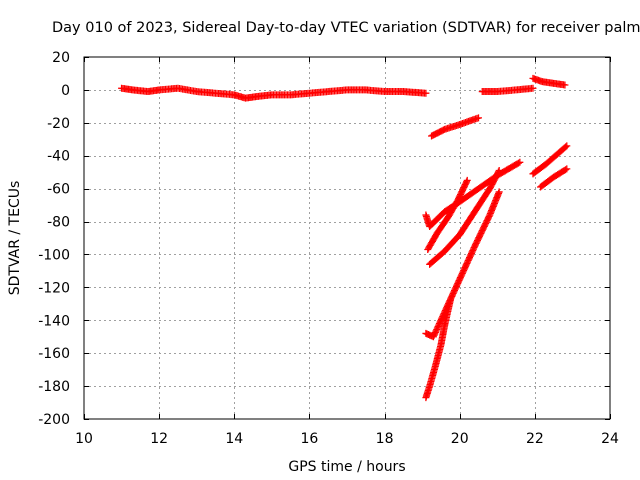 The image size is (640, 480). What do you see at coordinates (58, 124) in the screenshot?
I see `y-tick-label: -20` at bounding box center [58, 124].